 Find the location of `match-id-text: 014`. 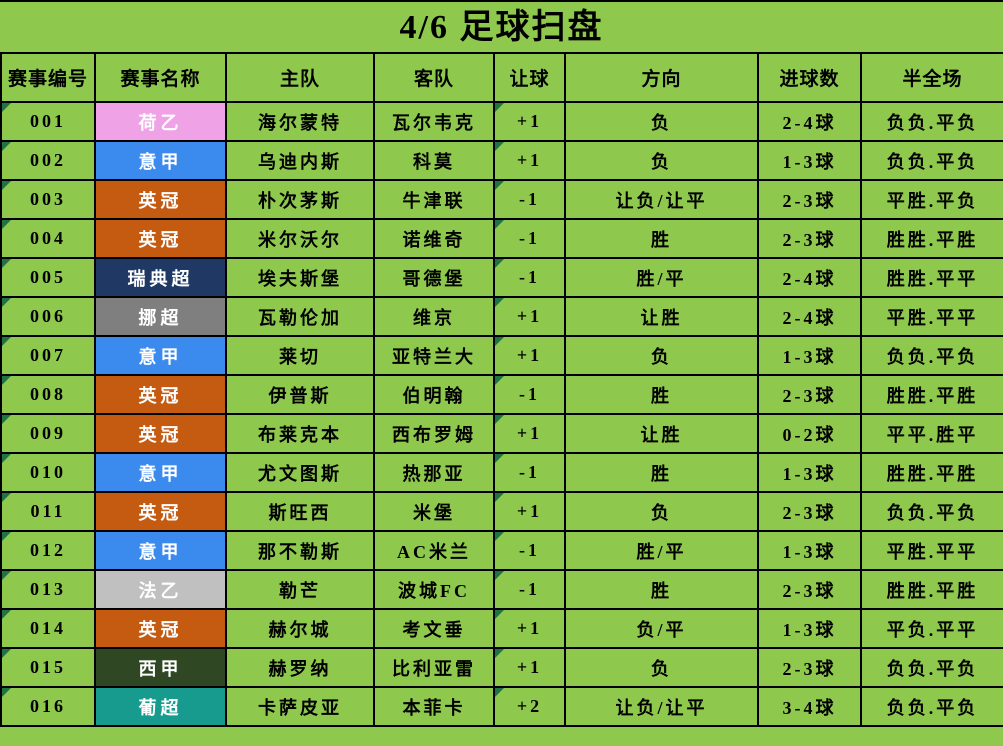

match-id-text: 014 is located at coordinates (48, 628).